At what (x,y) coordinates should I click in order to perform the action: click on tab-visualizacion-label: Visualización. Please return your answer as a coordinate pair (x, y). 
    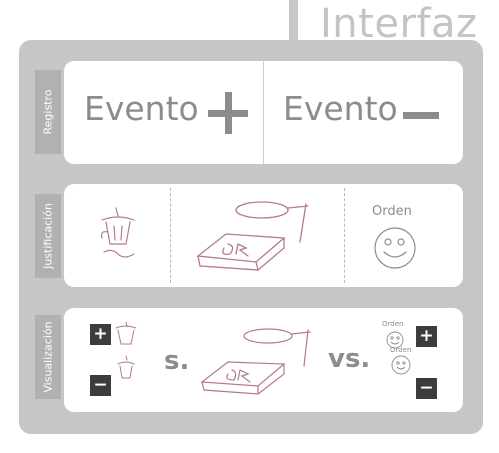
    Looking at the image, I should click on (48, 357).